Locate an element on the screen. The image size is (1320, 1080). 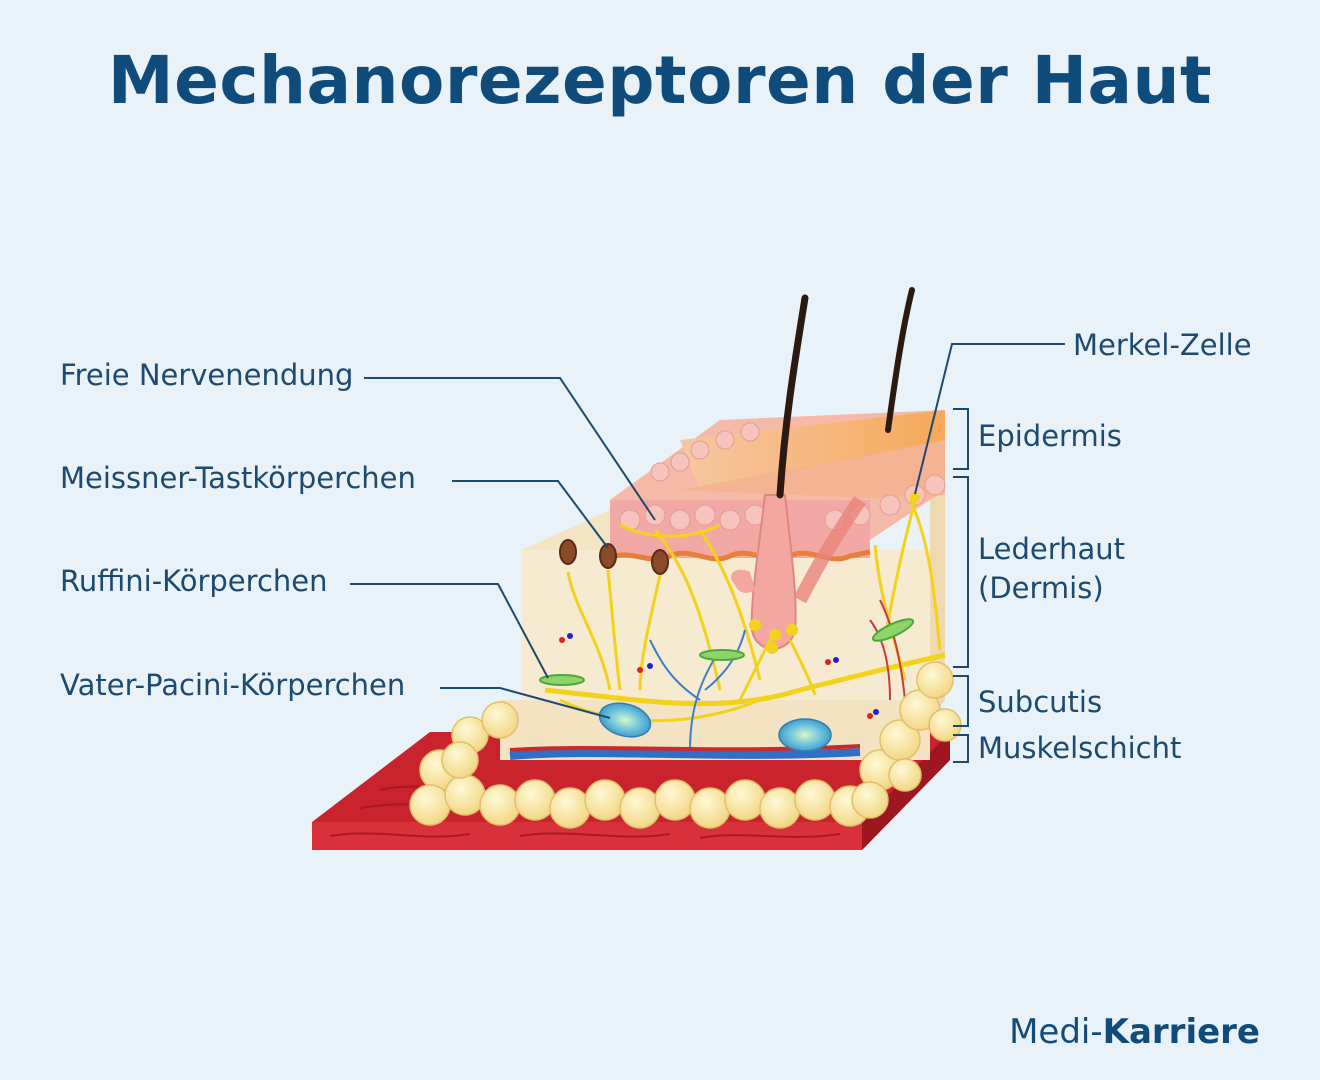
label-freie-nervenendung: Freie Nervenendung is located at coordinates (207, 375).